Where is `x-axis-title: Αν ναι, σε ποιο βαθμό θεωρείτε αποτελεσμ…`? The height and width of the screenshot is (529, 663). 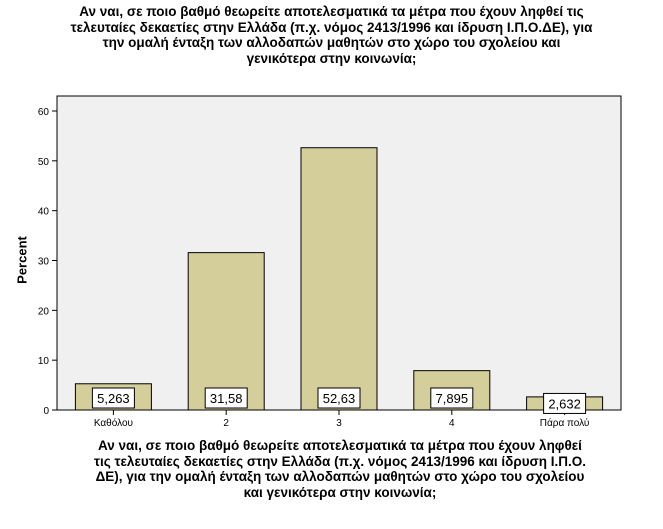
x-axis-title: Αν ναι, σε ποιο βαθμό θεωρείτε αποτελεσμ… is located at coordinates (340, 469).